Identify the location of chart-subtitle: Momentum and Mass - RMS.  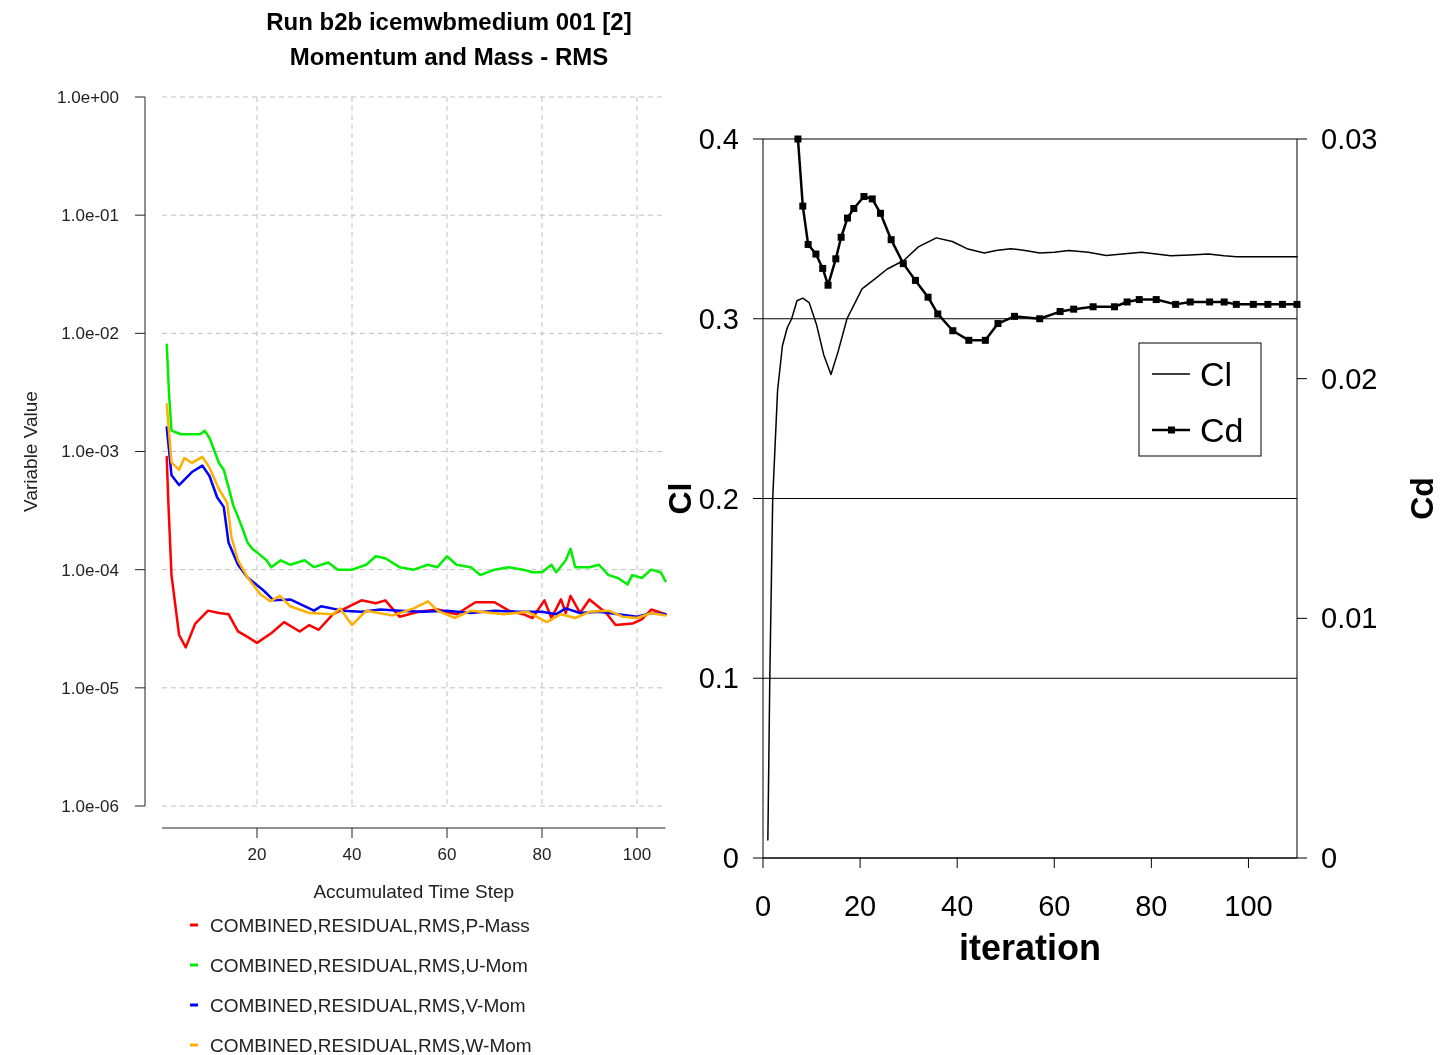
(449, 56).